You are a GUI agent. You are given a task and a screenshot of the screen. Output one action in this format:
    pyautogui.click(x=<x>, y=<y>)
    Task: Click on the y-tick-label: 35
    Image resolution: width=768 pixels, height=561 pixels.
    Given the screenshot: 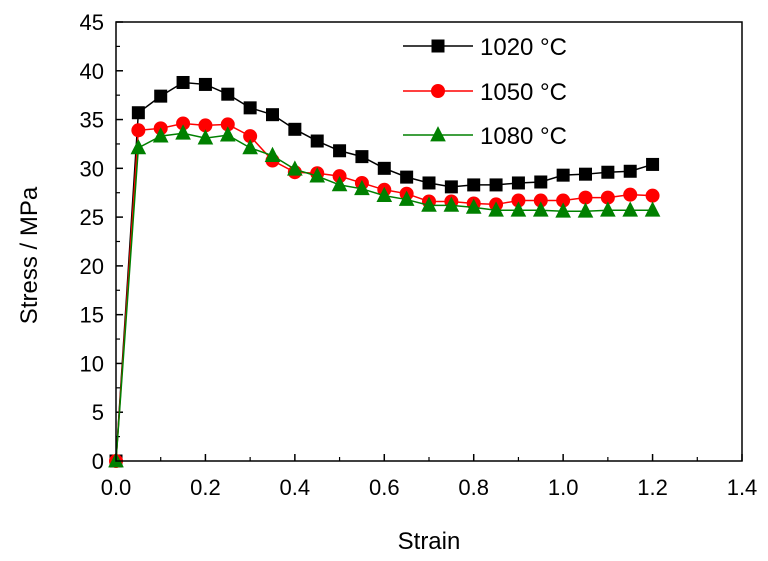 What is the action you would take?
    pyautogui.click(x=92, y=120)
    